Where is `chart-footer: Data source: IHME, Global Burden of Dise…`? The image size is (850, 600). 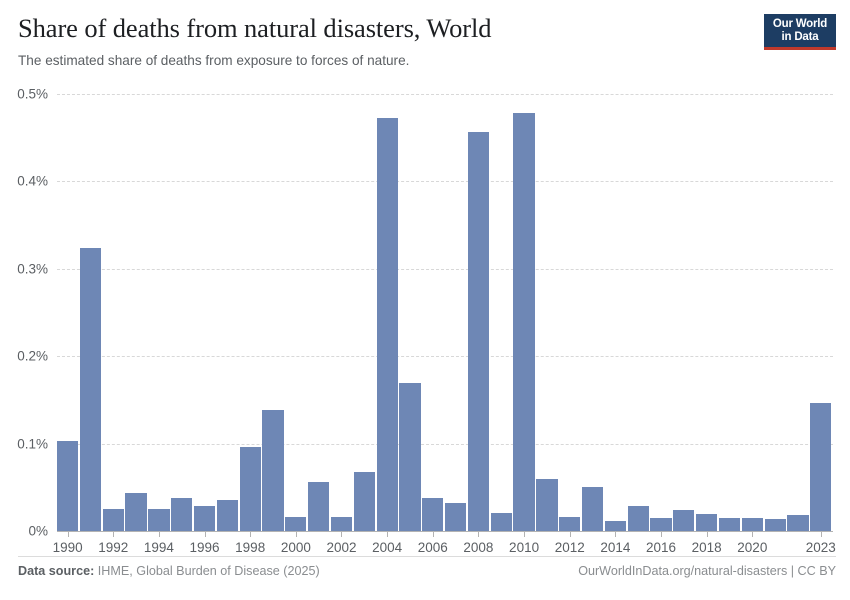
chart-footer: Data source: IHME, Global Burden of Dise… is located at coordinates (427, 573).